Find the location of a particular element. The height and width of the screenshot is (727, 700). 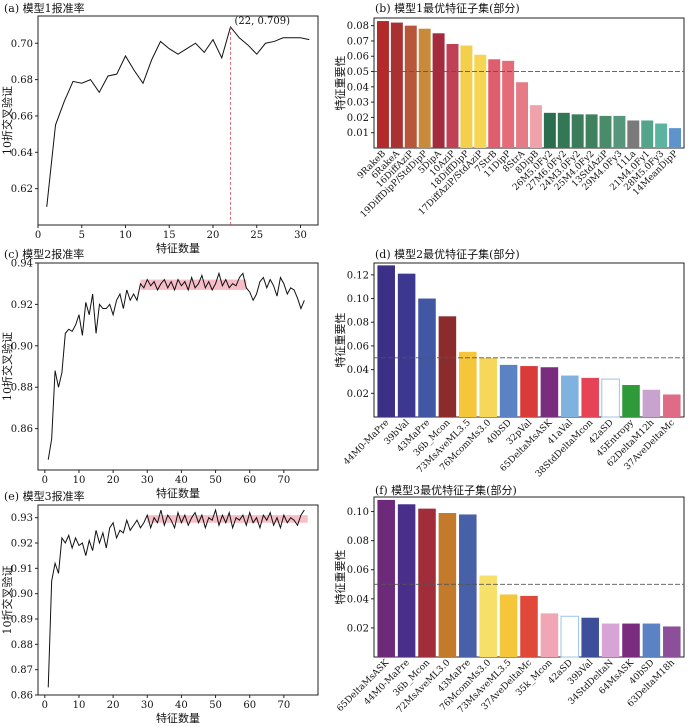

bar-43MaPre is located at coordinates (468, 585).